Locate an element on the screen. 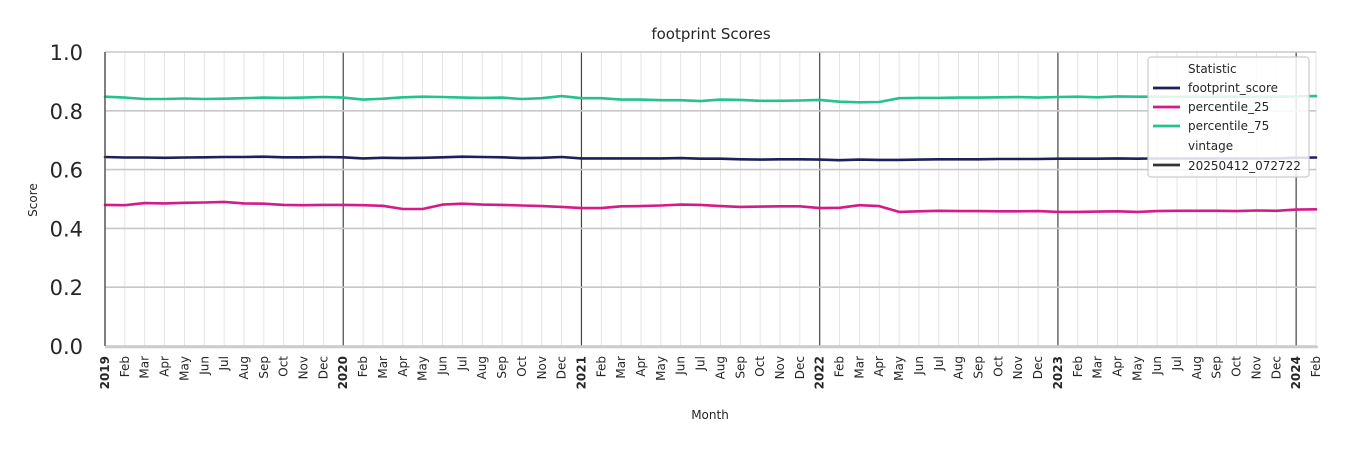 This screenshot has height=450, width=1350. y-tick-label: 0.8 is located at coordinates (66, 112).